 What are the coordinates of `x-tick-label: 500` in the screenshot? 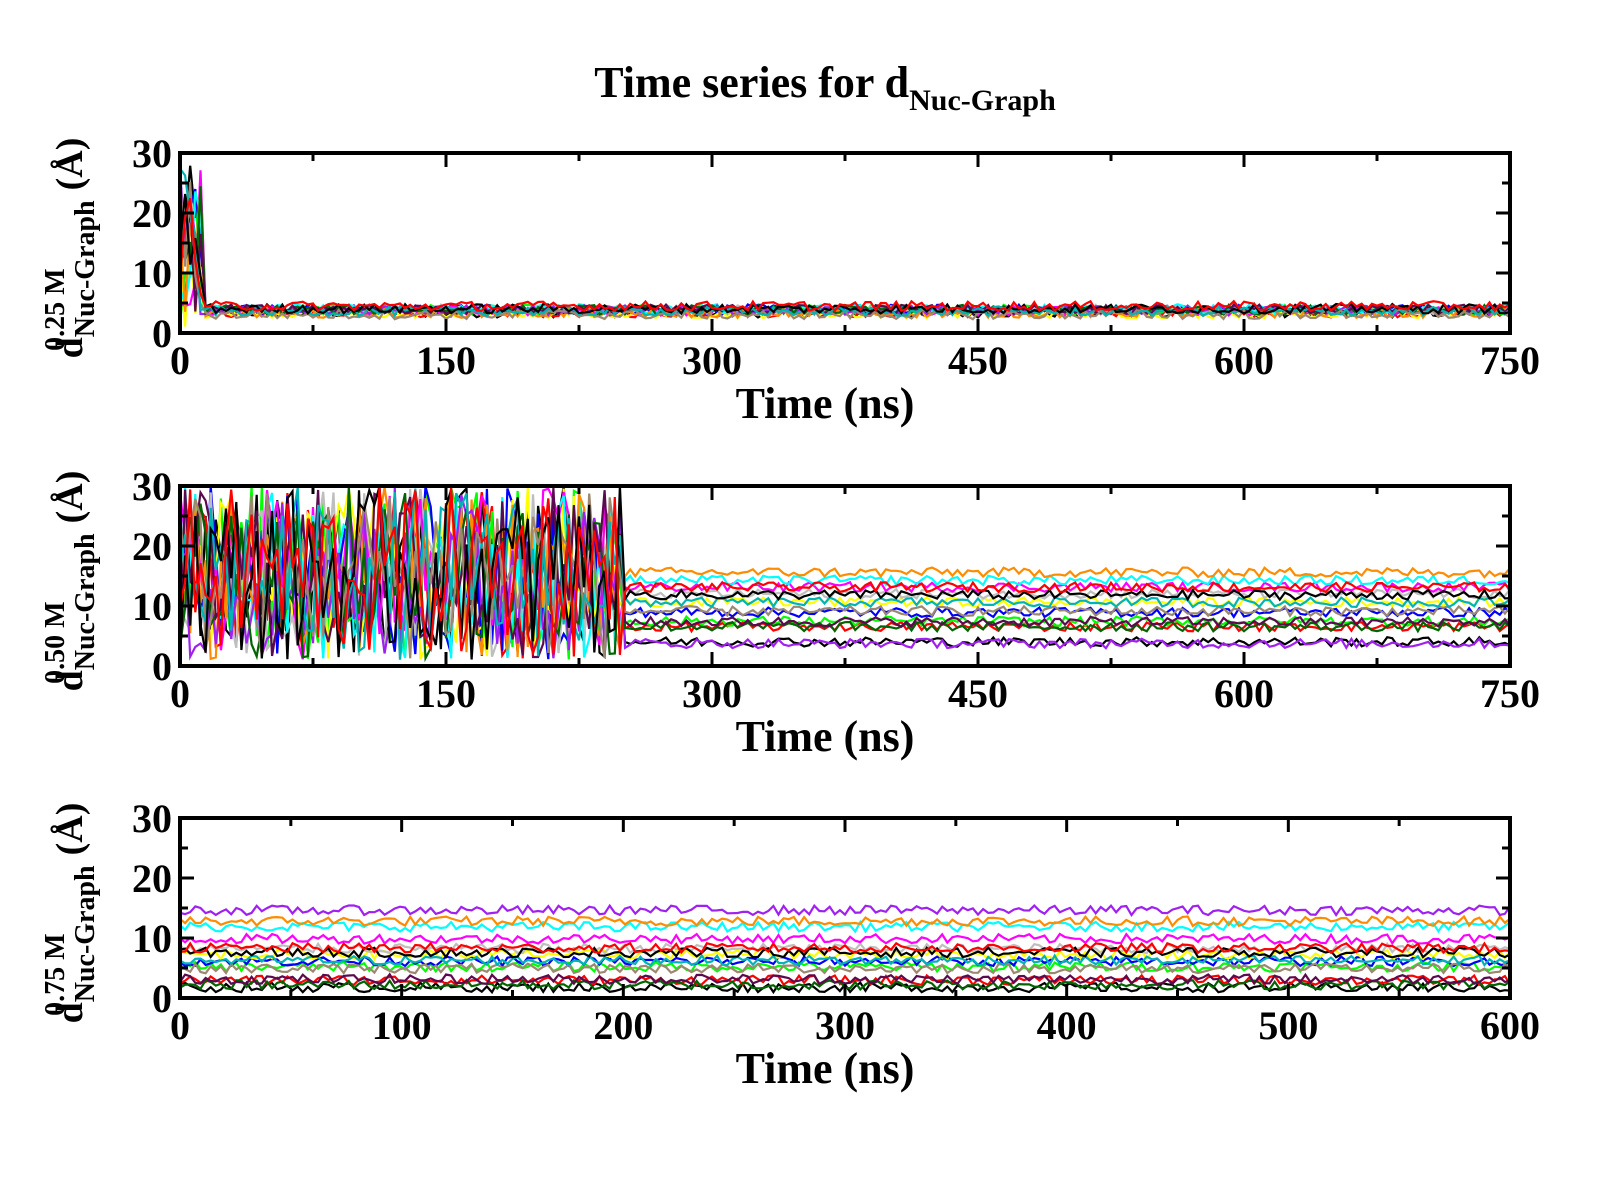 It's located at (1288, 1025).